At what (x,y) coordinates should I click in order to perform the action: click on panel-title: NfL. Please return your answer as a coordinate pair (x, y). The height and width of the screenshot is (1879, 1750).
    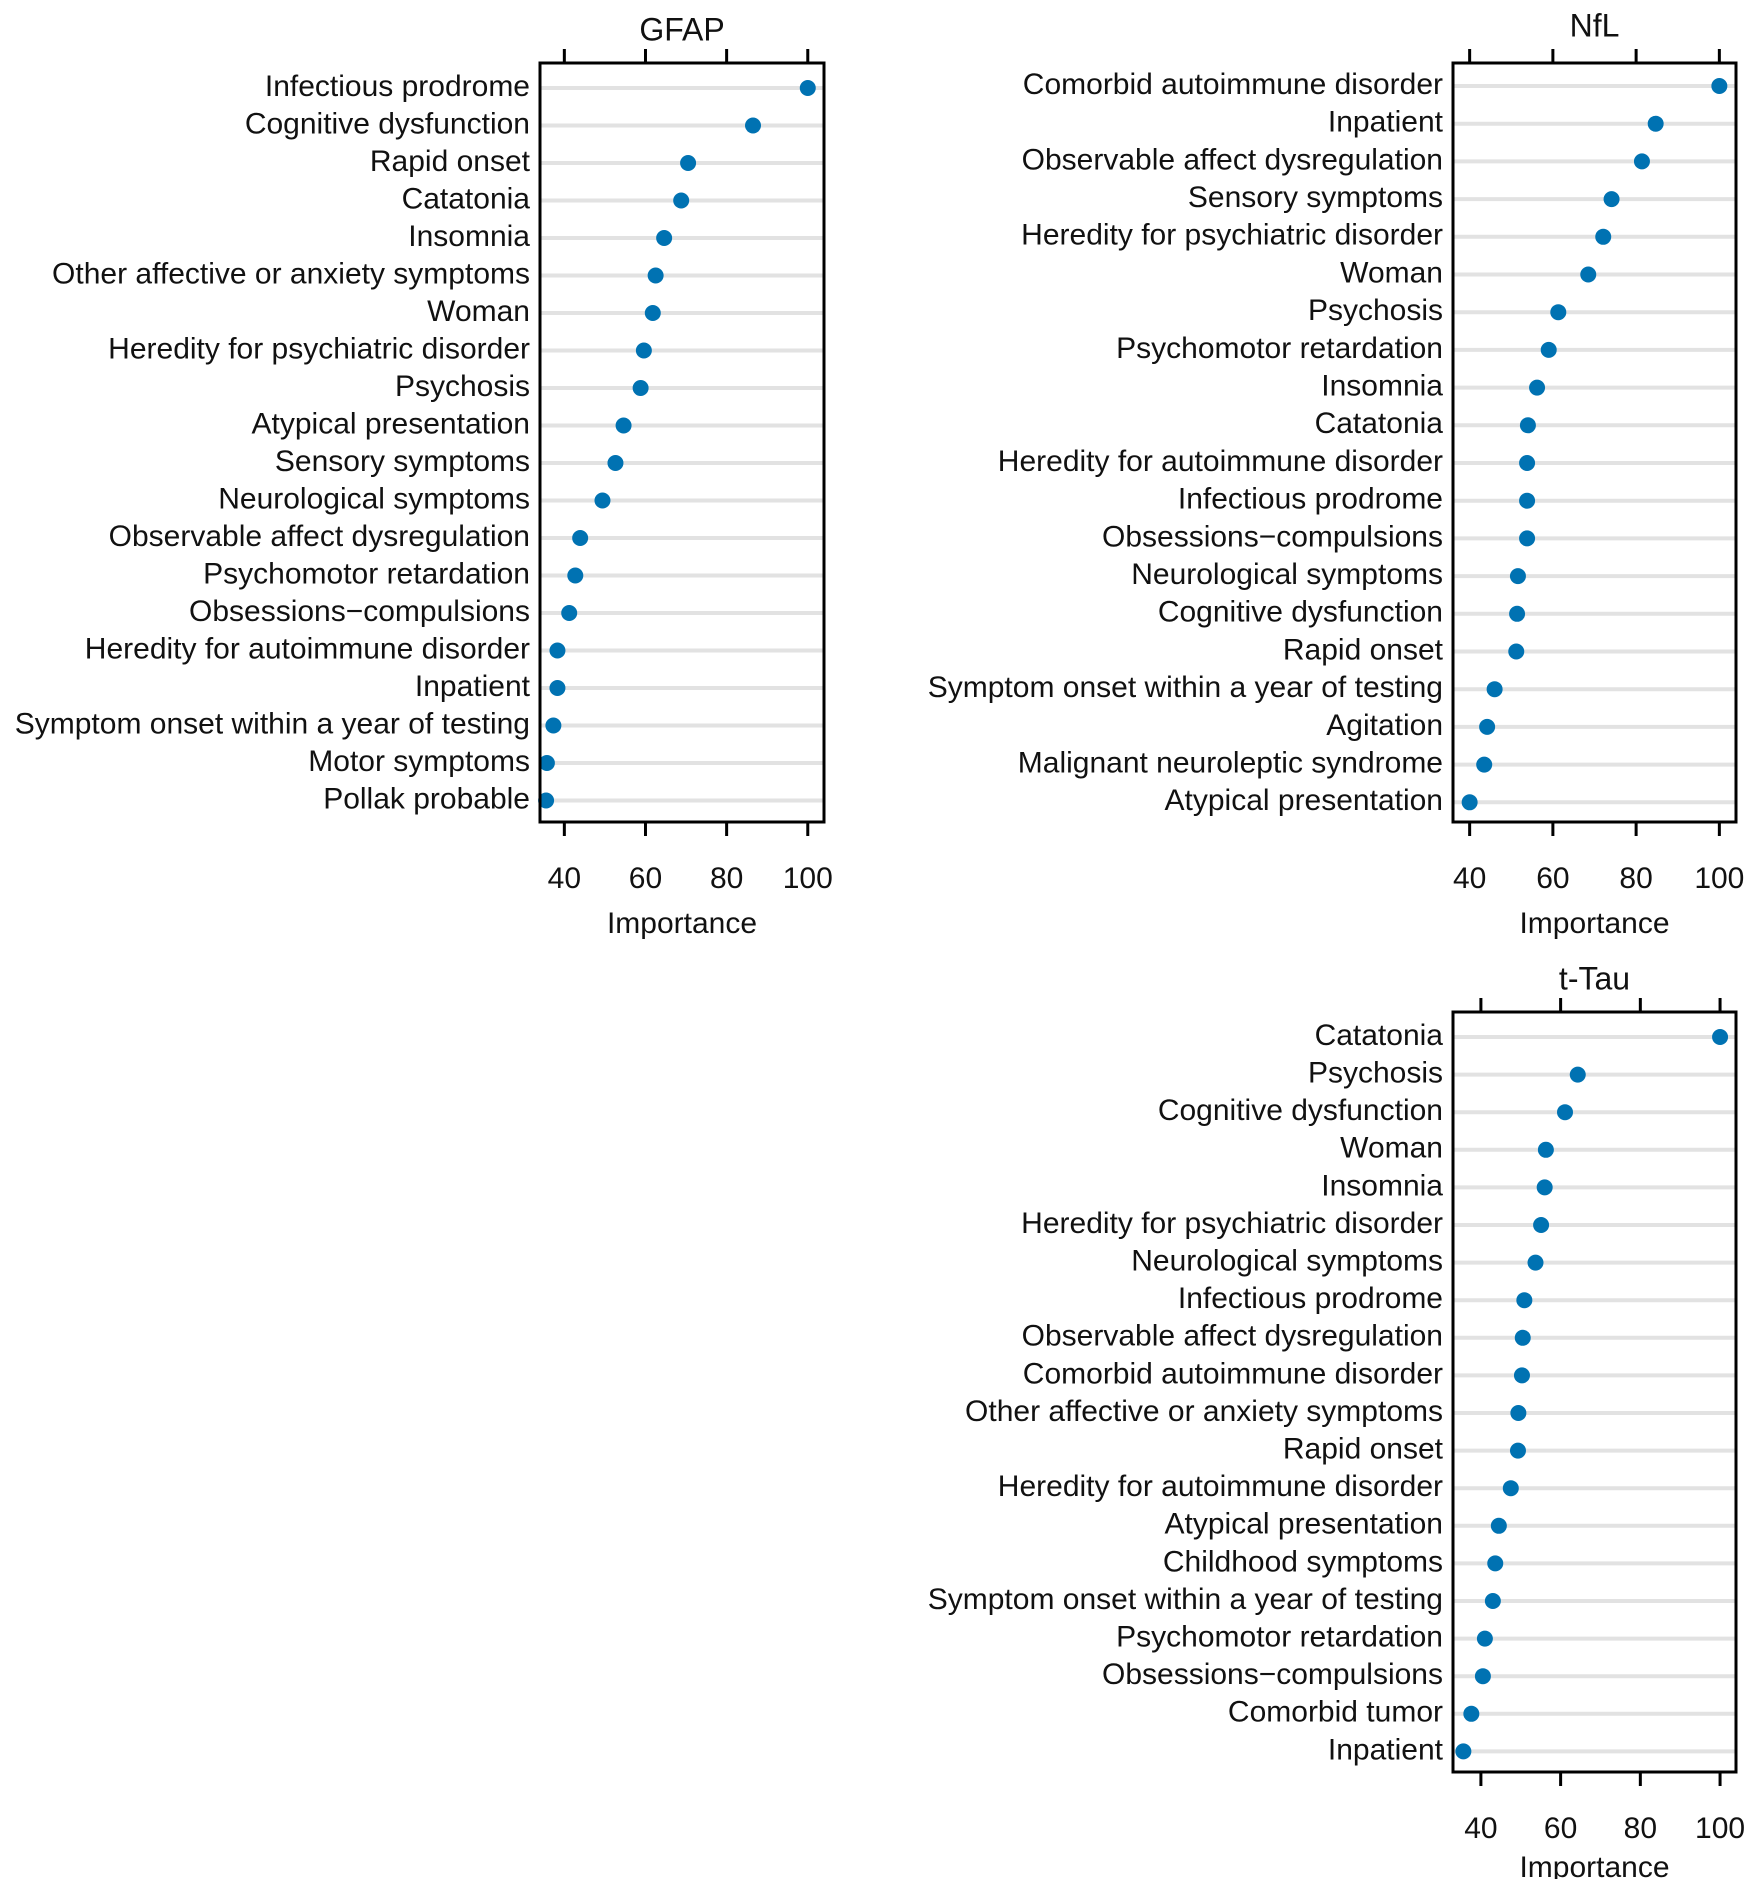
    Looking at the image, I should click on (1595, 25).